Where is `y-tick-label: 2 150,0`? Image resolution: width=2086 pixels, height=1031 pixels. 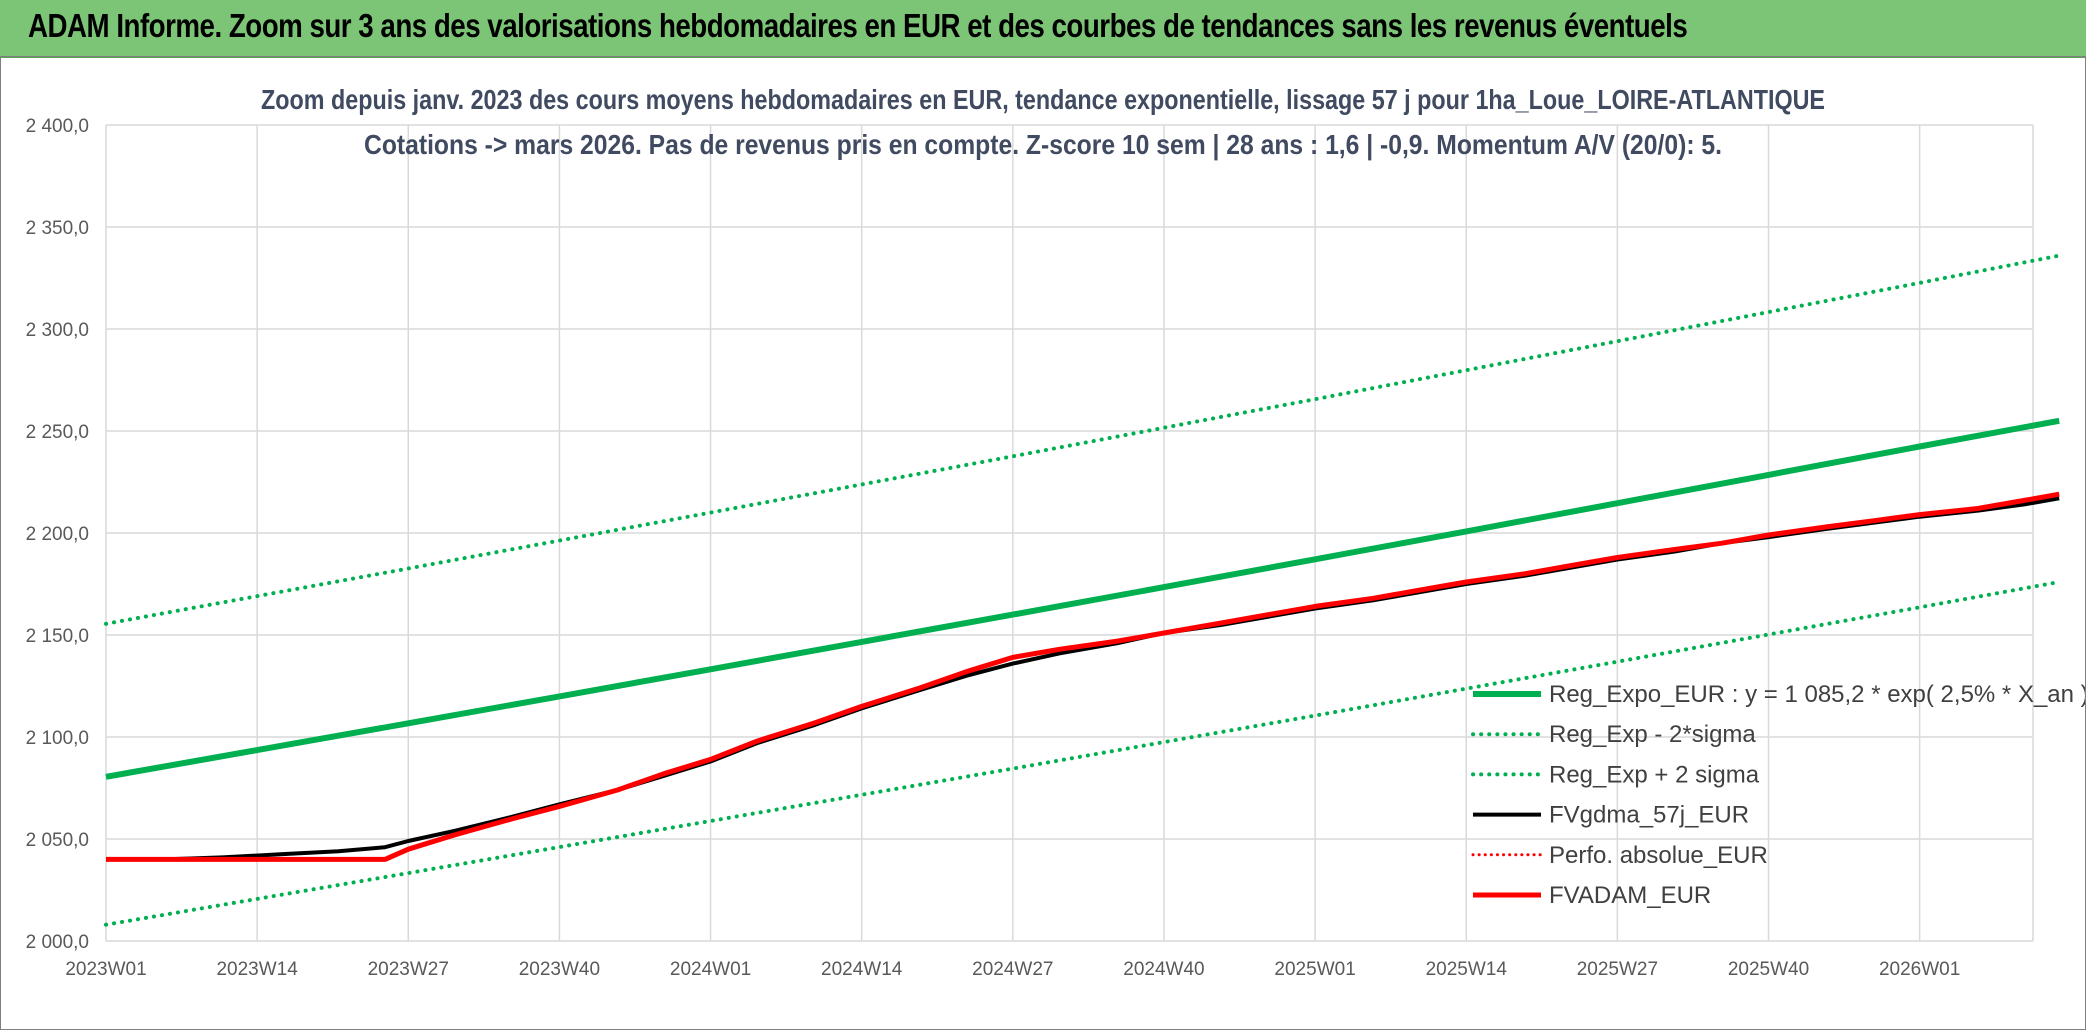
y-tick-label: 2 150,0 is located at coordinates (57, 636).